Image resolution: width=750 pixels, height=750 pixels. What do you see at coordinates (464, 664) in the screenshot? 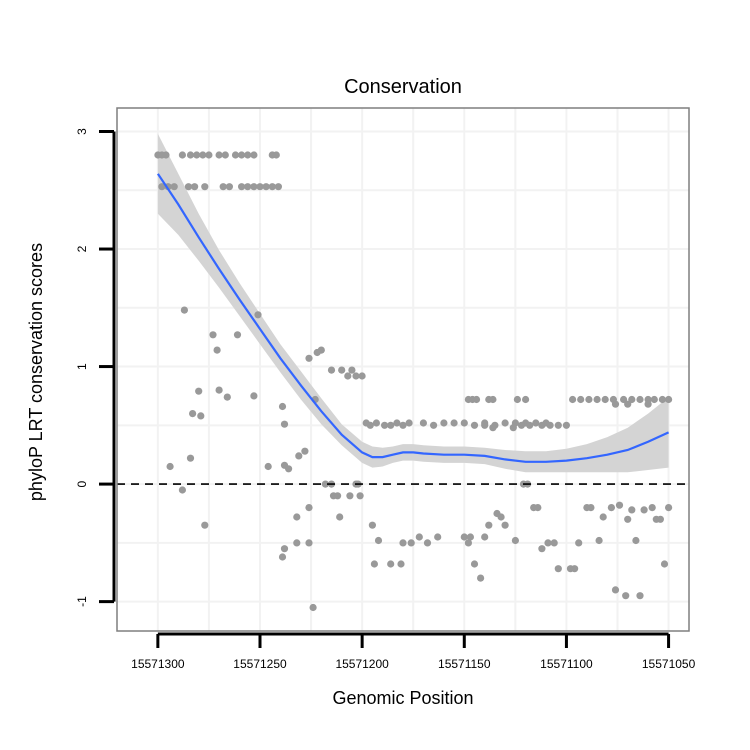
I see `x-tick-label: 15571150` at bounding box center [464, 664].